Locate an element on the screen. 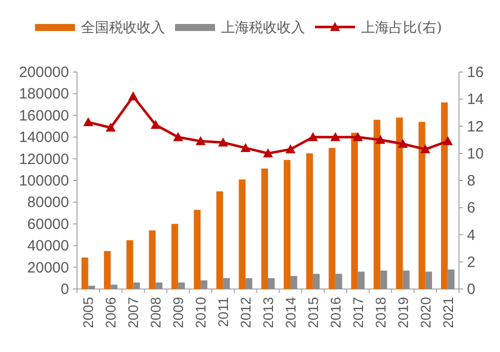 Image resolution: width=500 pixels, height=352 pixels. y2-tick-label: 4 is located at coordinates (471, 235).